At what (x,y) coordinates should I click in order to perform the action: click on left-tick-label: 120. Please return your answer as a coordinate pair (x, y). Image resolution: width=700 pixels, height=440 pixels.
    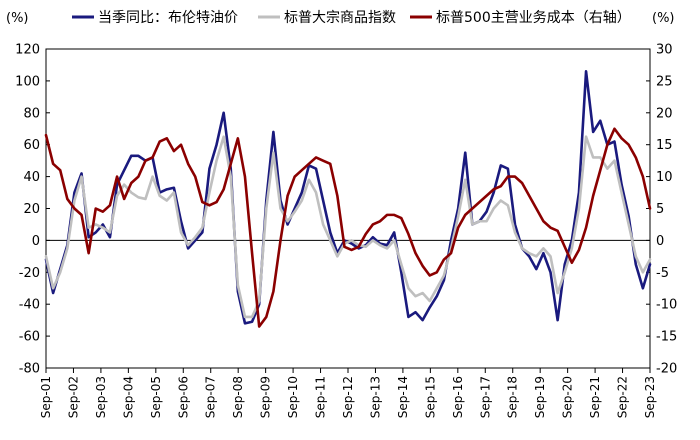
    Looking at the image, I should click on (27, 50).